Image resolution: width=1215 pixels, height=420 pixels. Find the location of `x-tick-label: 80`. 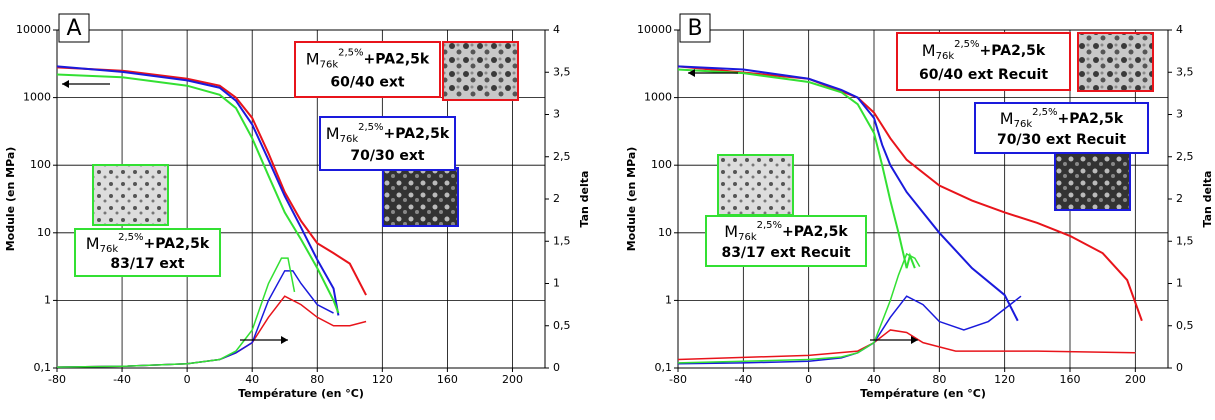

x-tick-label: 80 is located at coordinates (939, 379).